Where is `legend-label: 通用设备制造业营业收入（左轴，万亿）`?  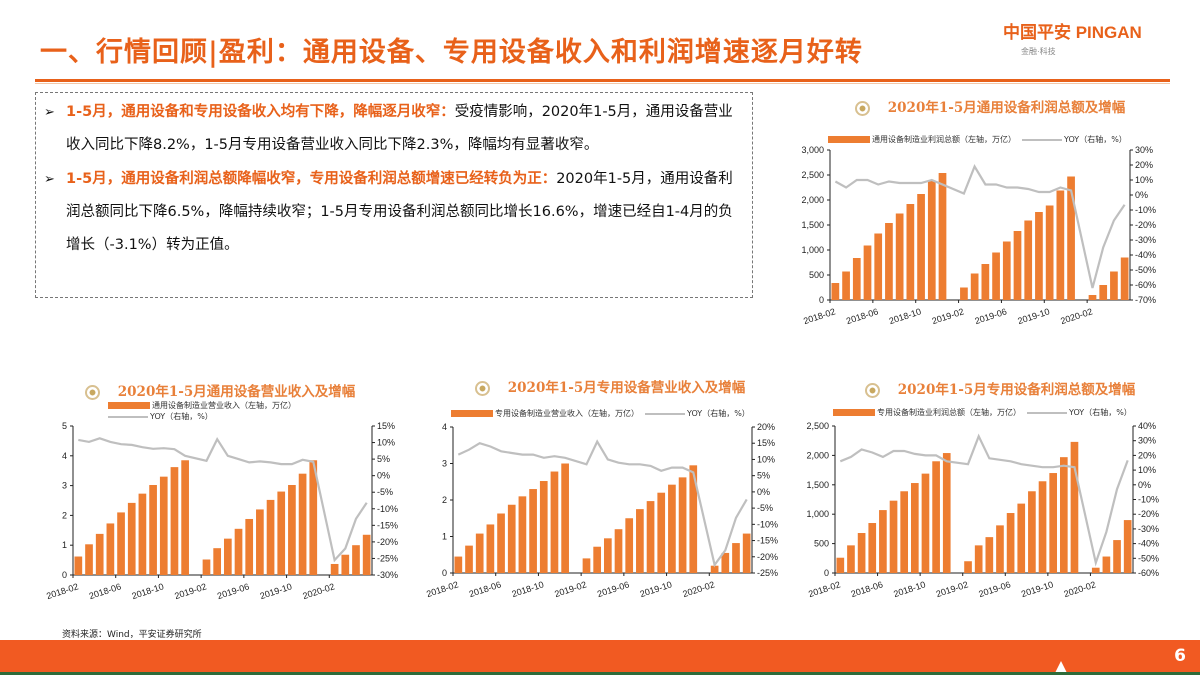
legend-label: 通用设备制造业营业收入（左轴，万亿） is located at coordinates (224, 405).